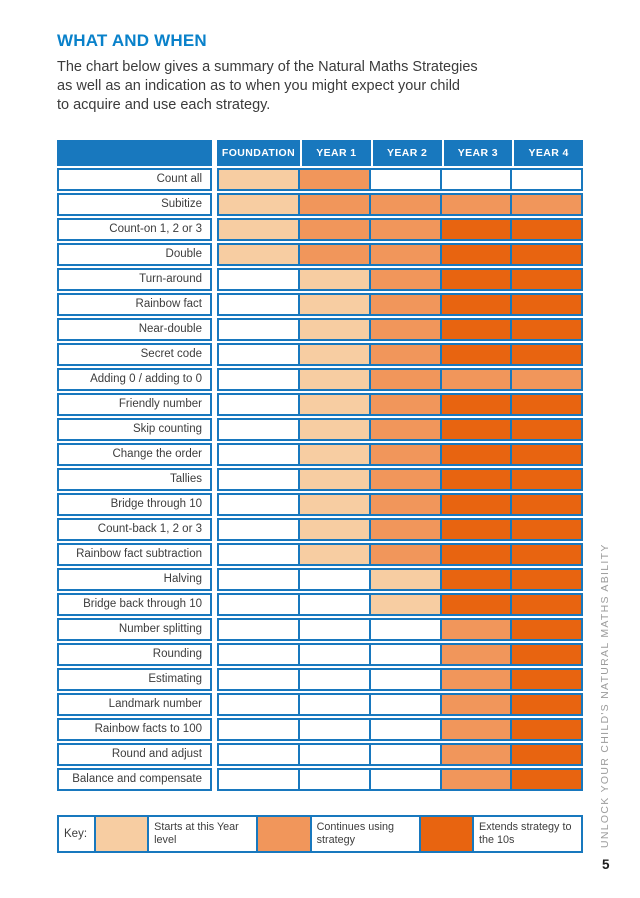 The height and width of the screenshot is (898, 640). Describe the element at coordinates (203, 834) in the screenshot. I see `legend-label: Starts at this Year level` at that location.